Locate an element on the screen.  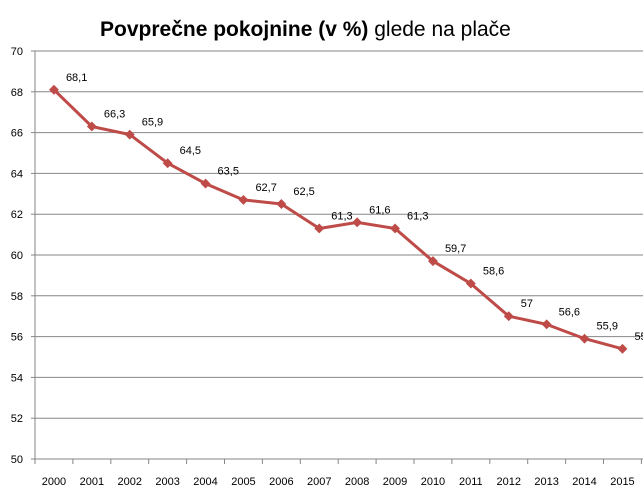
chart-title-rest: glede na plače is located at coordinates (439, 29).